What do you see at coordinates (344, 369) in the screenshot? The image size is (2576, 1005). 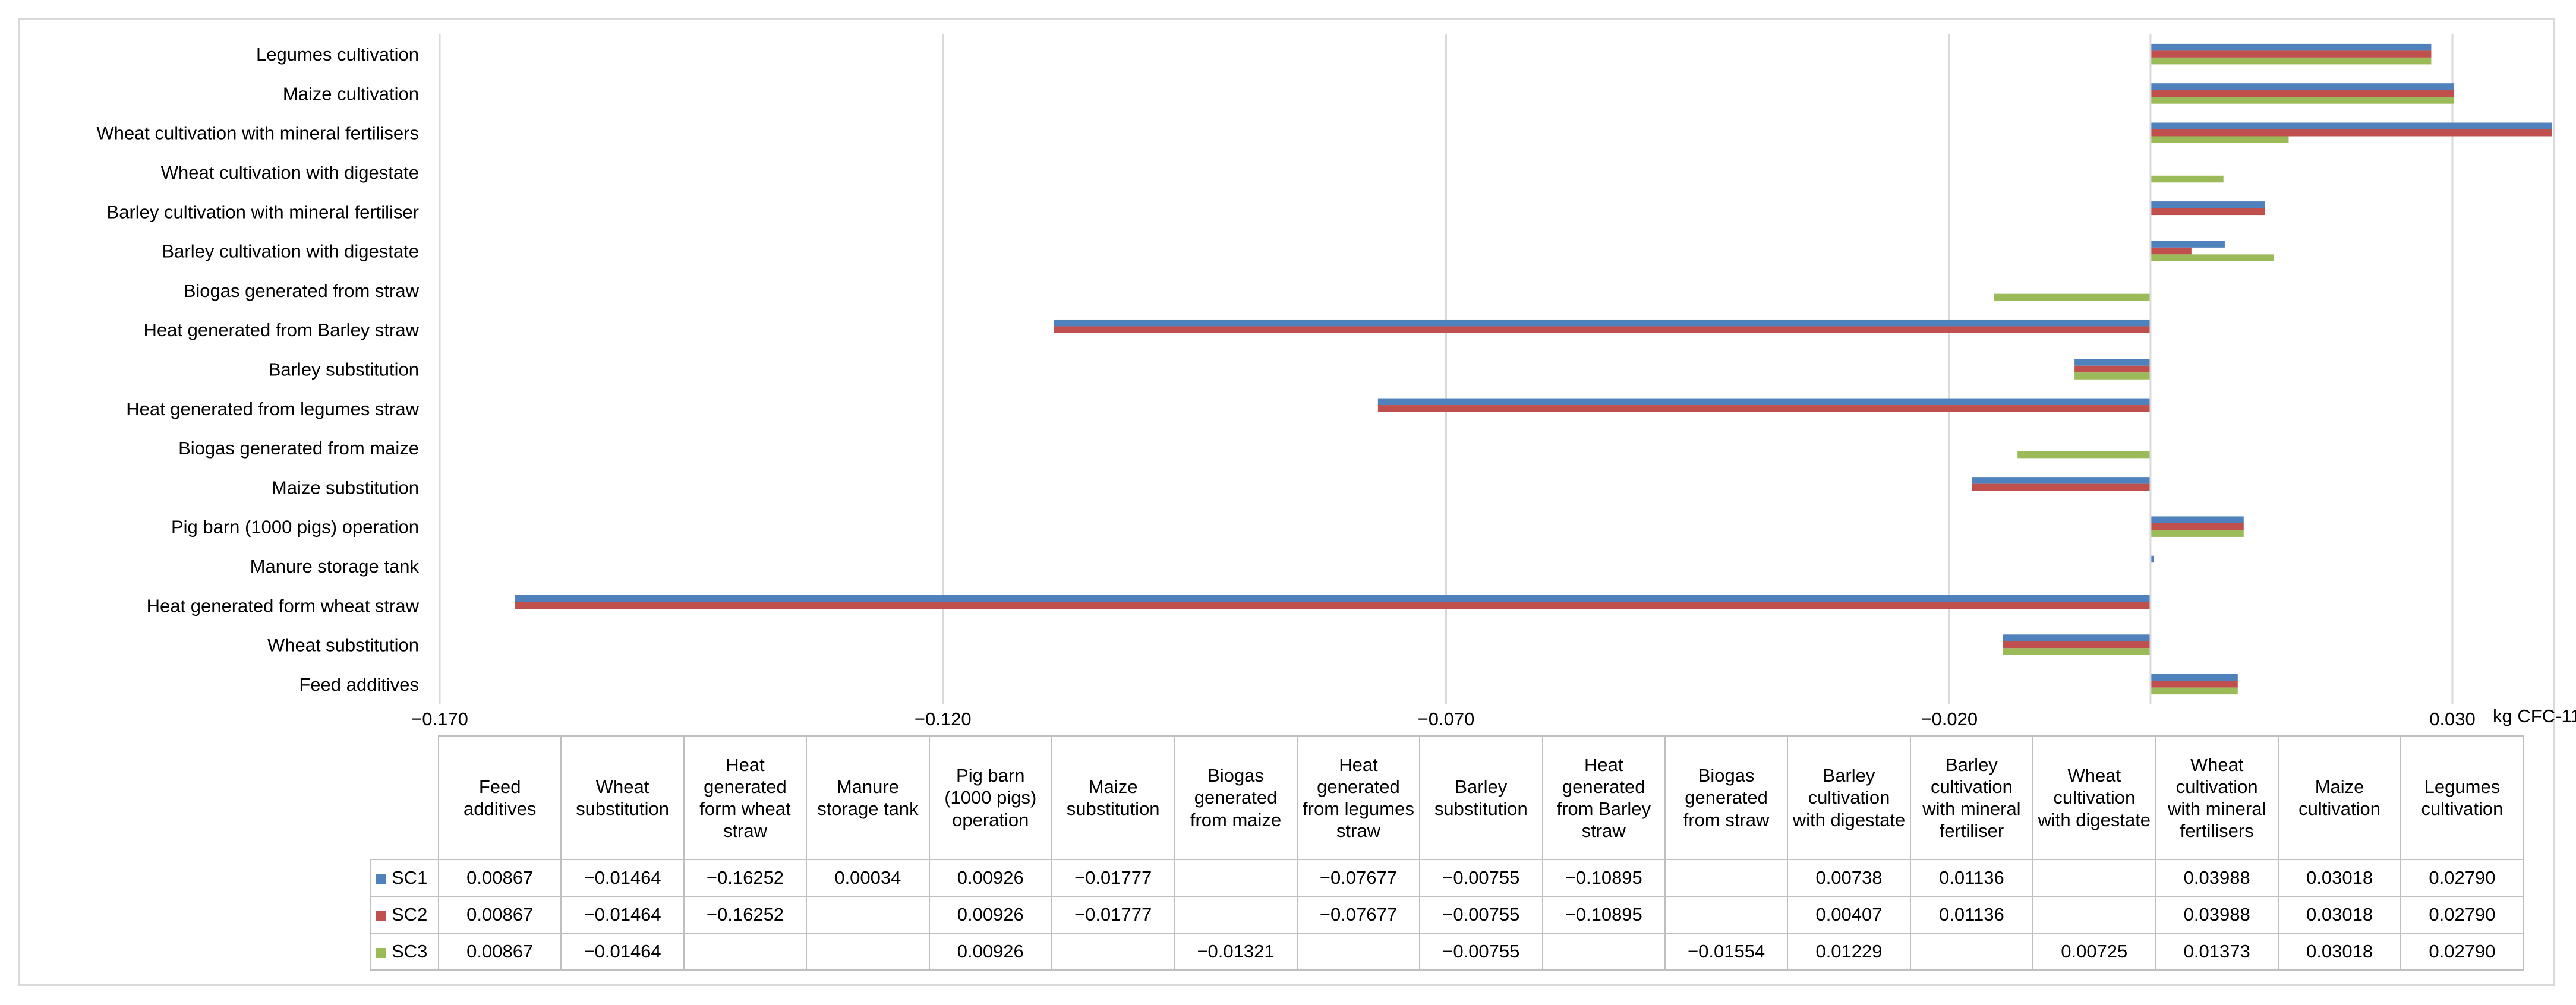 I see `category-label: Barley substitution` at bounding box center [344, 369].